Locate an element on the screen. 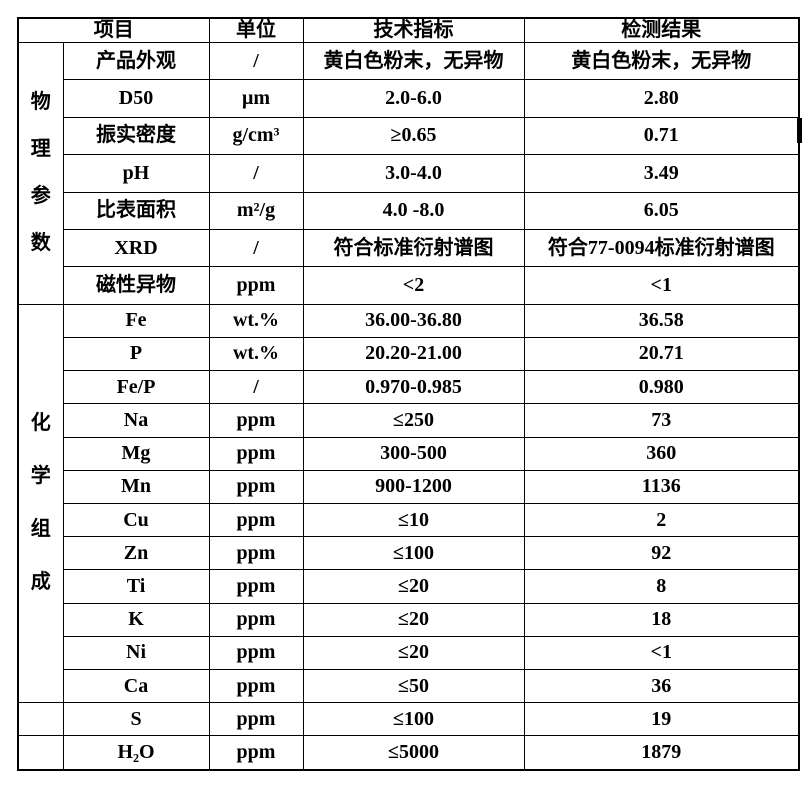 This screenshot has height=785, width=810. table-row: Na ppm ≤250 73 is located at coordinates (409, 420).